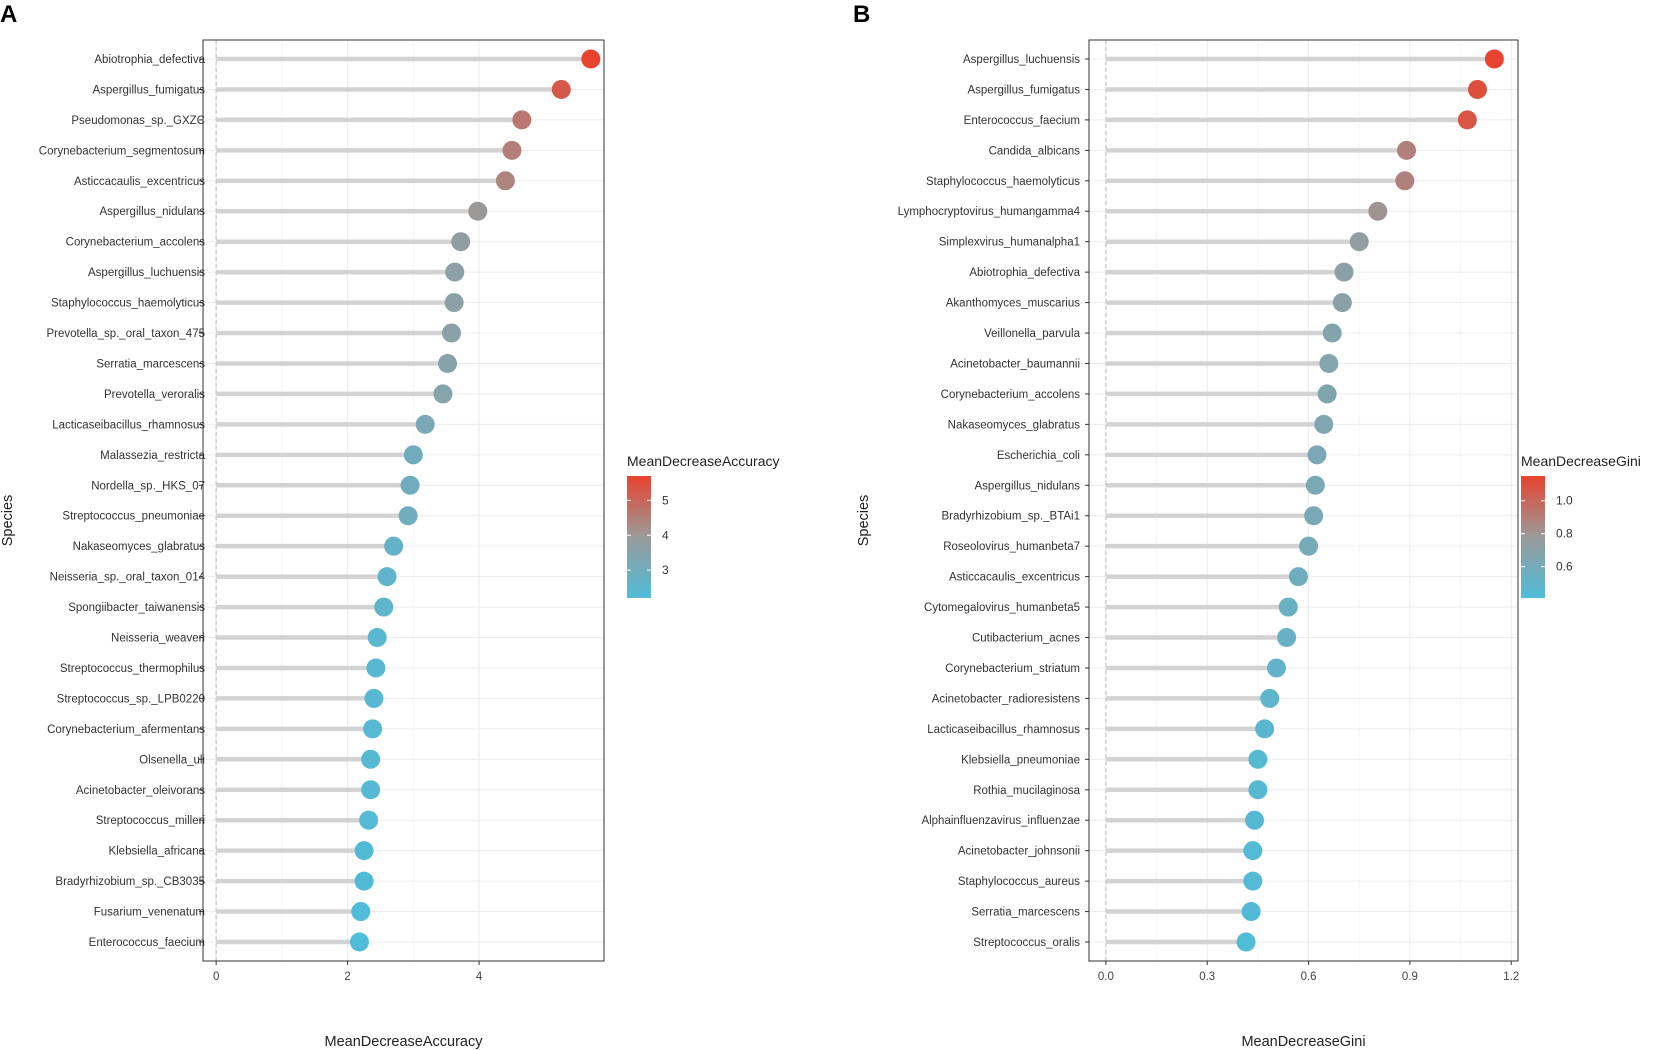  Describe the element at coordinates (216, 977) in the screenshot. I see `panel-a-x-tick-label: 0` at that location.